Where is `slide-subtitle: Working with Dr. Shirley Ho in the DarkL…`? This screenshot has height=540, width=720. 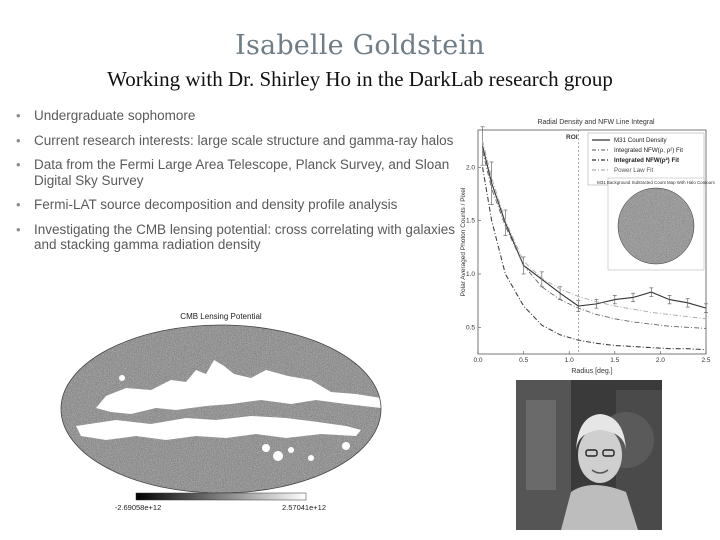 slide-subtitle: Working with Dr. Shirley Ho in the DarkL… is located at coordinates (360, 79).